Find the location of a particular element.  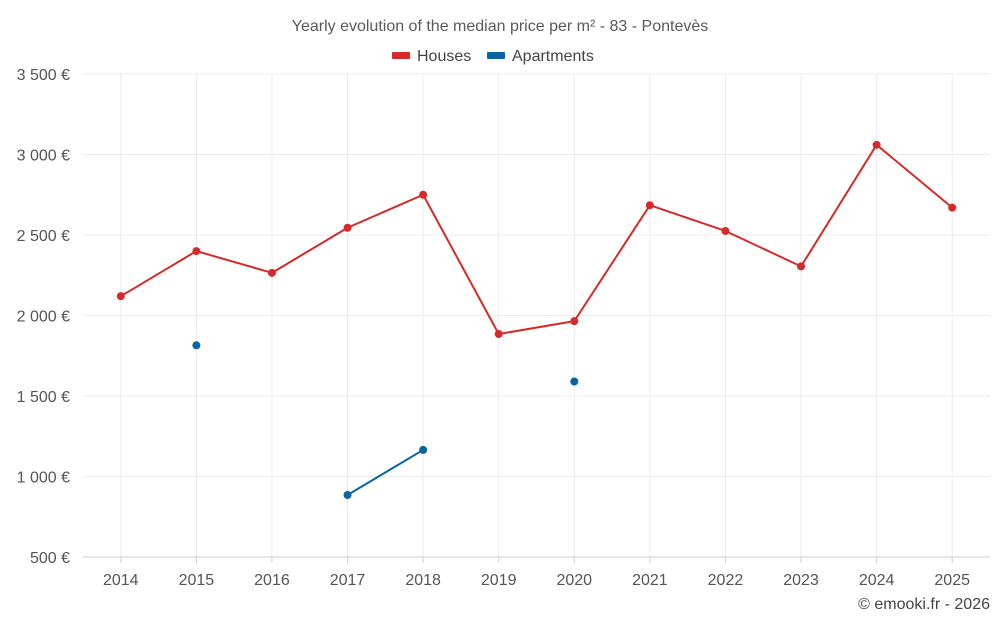

data-point-houses-2015 is located at coordinates (196, 251).